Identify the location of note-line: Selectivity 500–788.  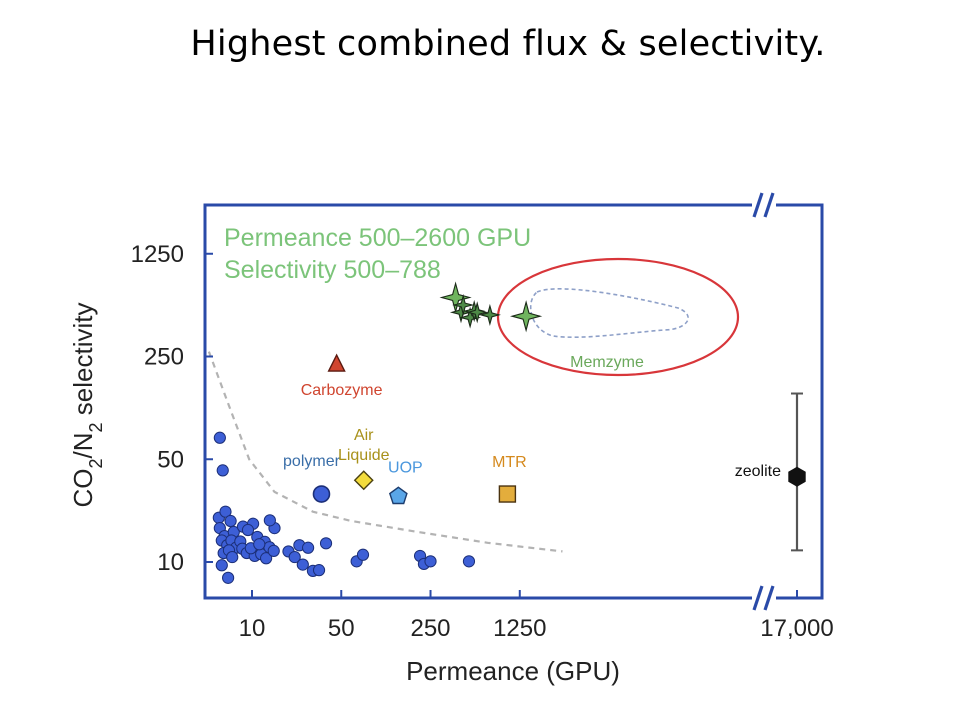
(332, 270).